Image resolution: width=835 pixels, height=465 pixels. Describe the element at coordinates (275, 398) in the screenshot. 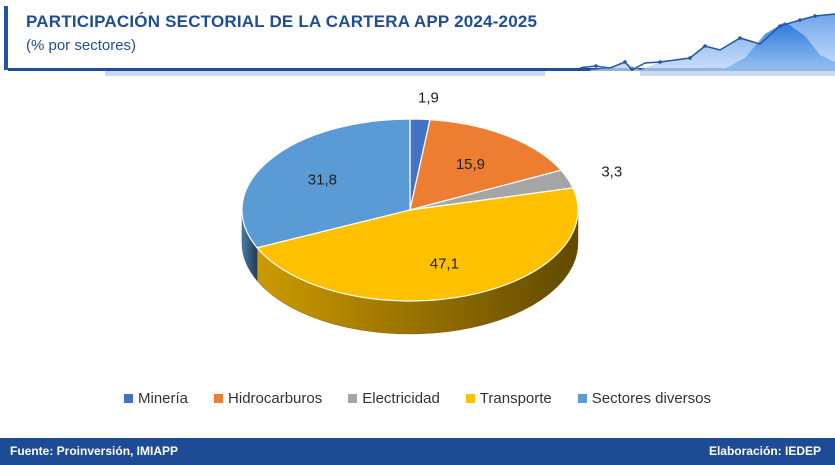

I see `legend-label: Hidrocarburos` at that location.